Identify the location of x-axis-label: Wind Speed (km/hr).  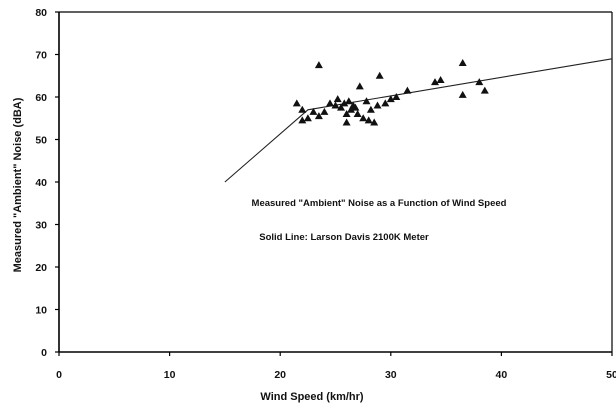
(312, 397).